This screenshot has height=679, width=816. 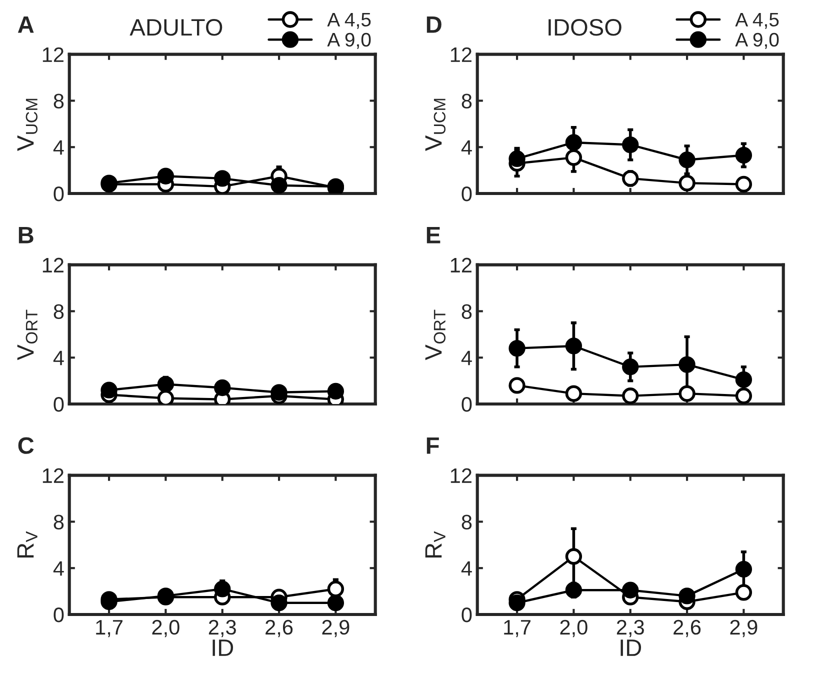 I want to click on text: D, so click(x=434, y=24).